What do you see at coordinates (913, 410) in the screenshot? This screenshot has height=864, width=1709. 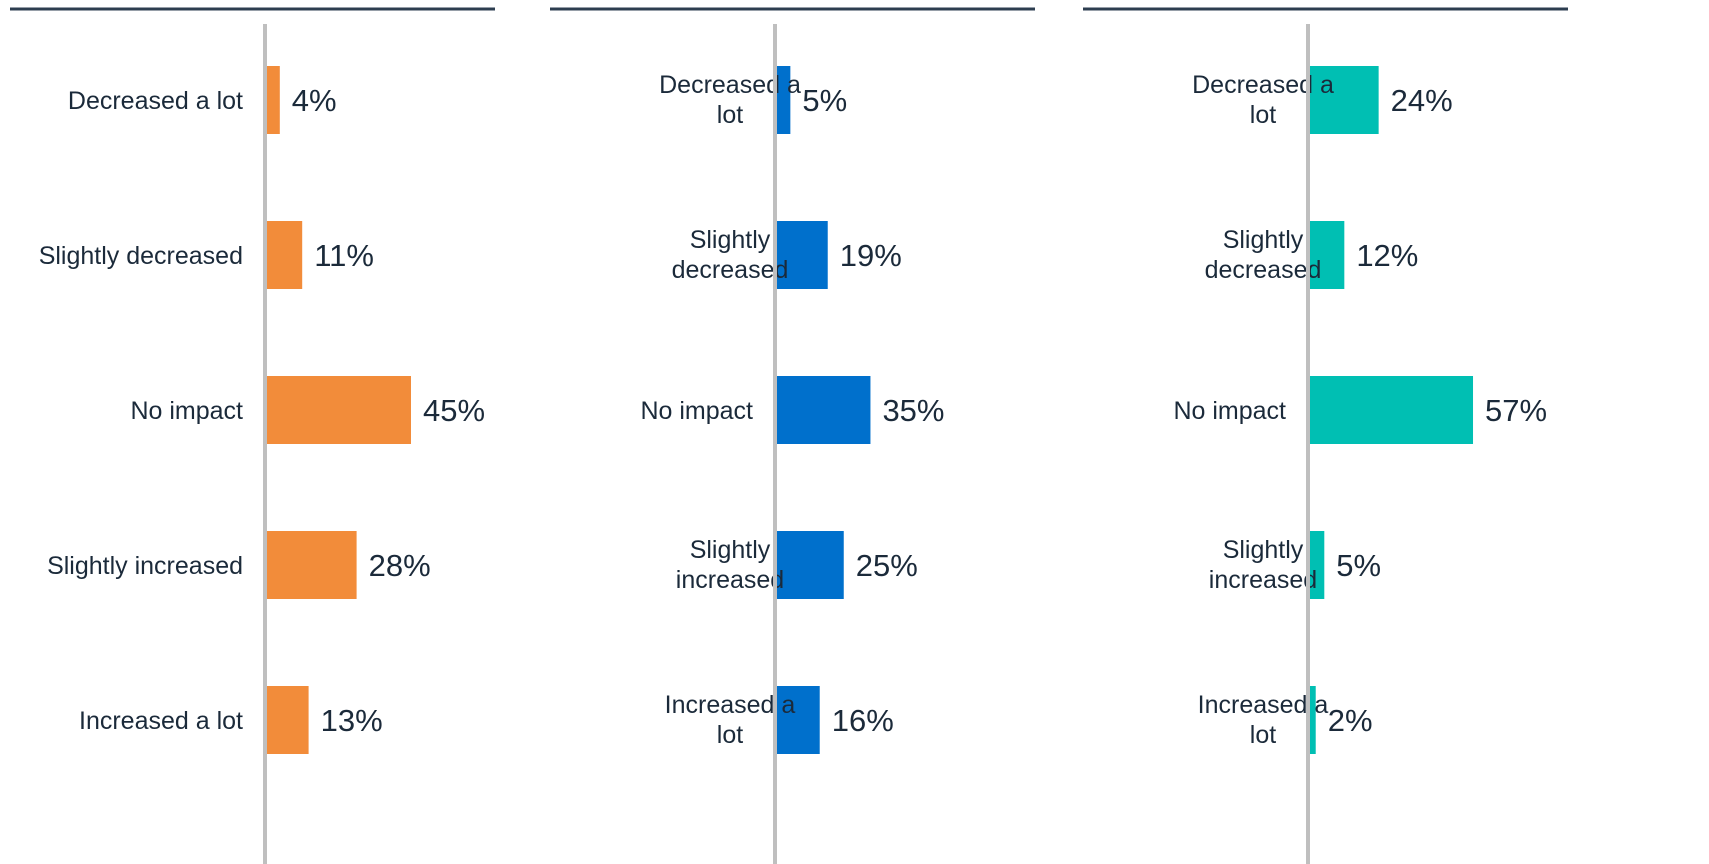 I see `value-label-3: 35%` at bounding box center [913, 410].